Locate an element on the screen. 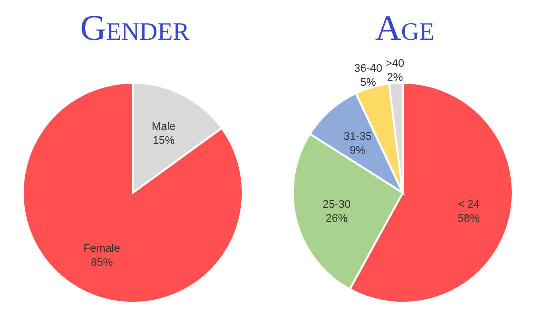 The image size is (540, 321). data-label: 5% is located at coordinates (368, 82).